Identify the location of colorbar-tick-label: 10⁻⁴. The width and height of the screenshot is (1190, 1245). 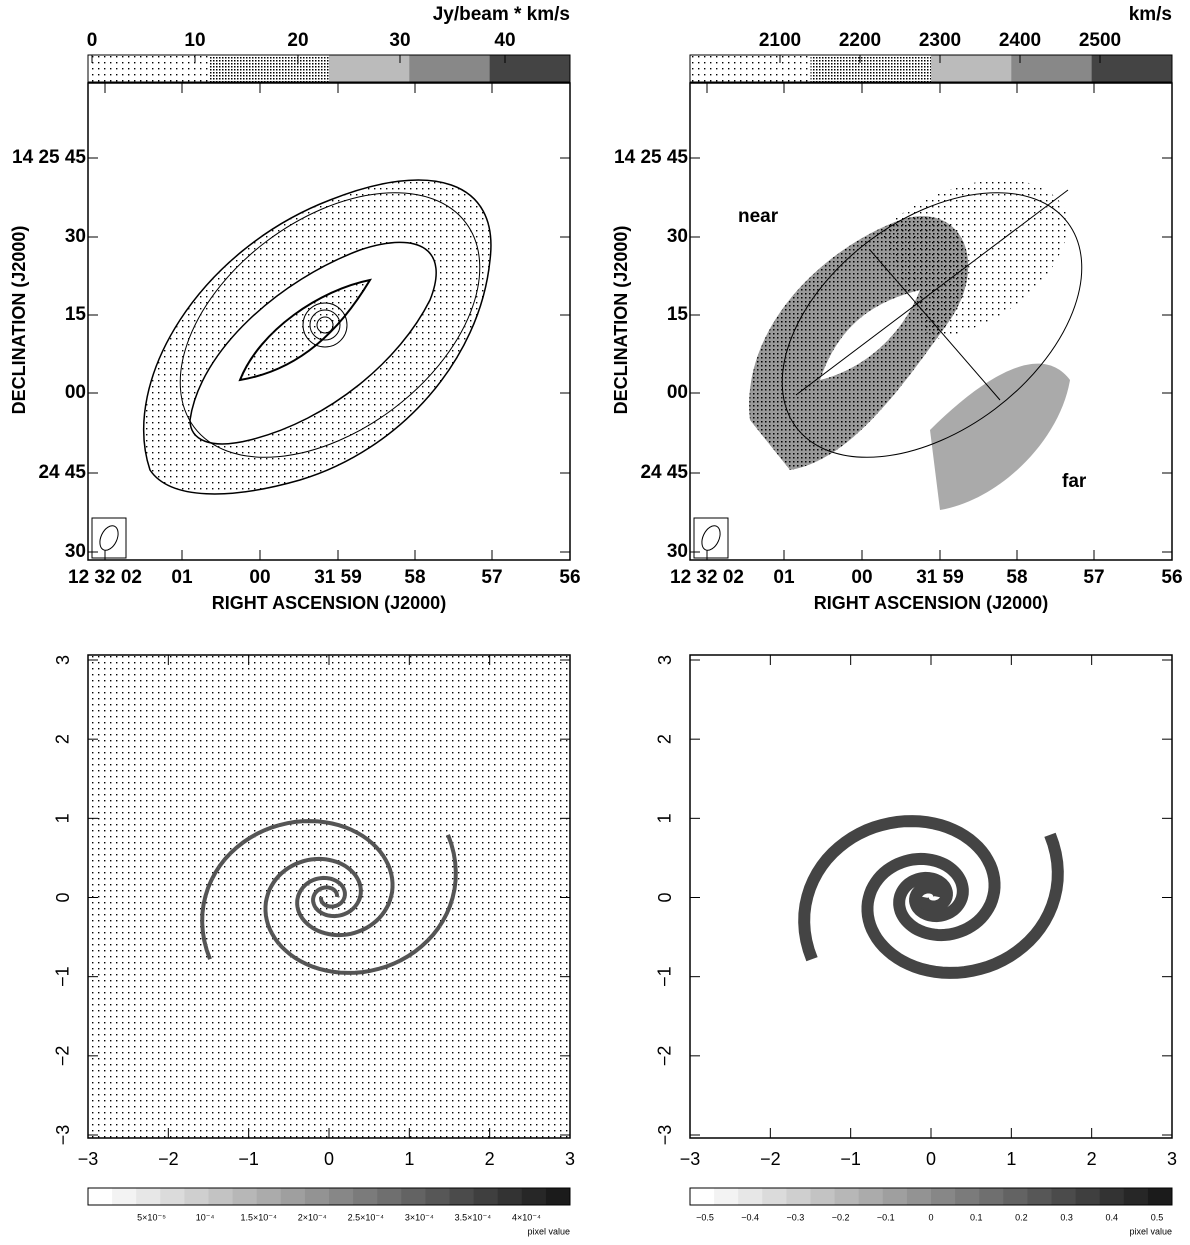
(205, 1217).